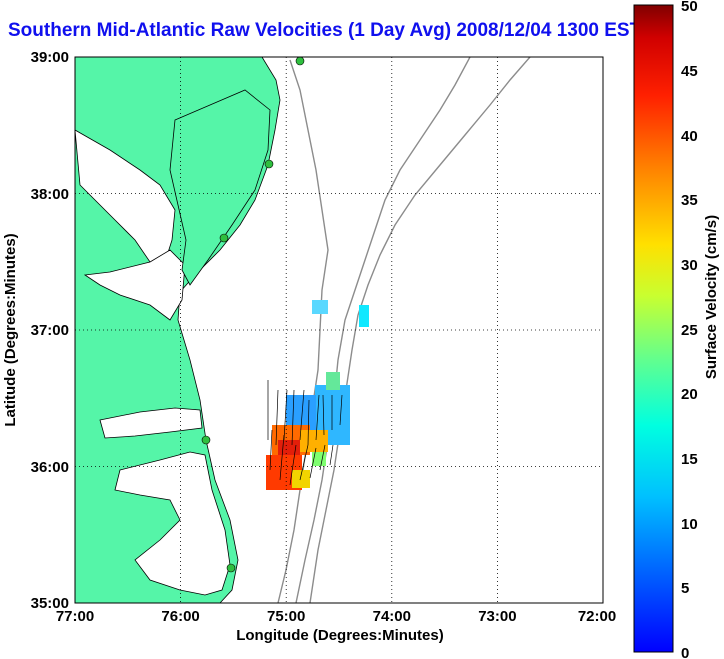 This screenshot has width=724, height=659. Describe the element at coordinates (286, 616) in the screenshot. I see `x-tick-label: 75:00` at that location.